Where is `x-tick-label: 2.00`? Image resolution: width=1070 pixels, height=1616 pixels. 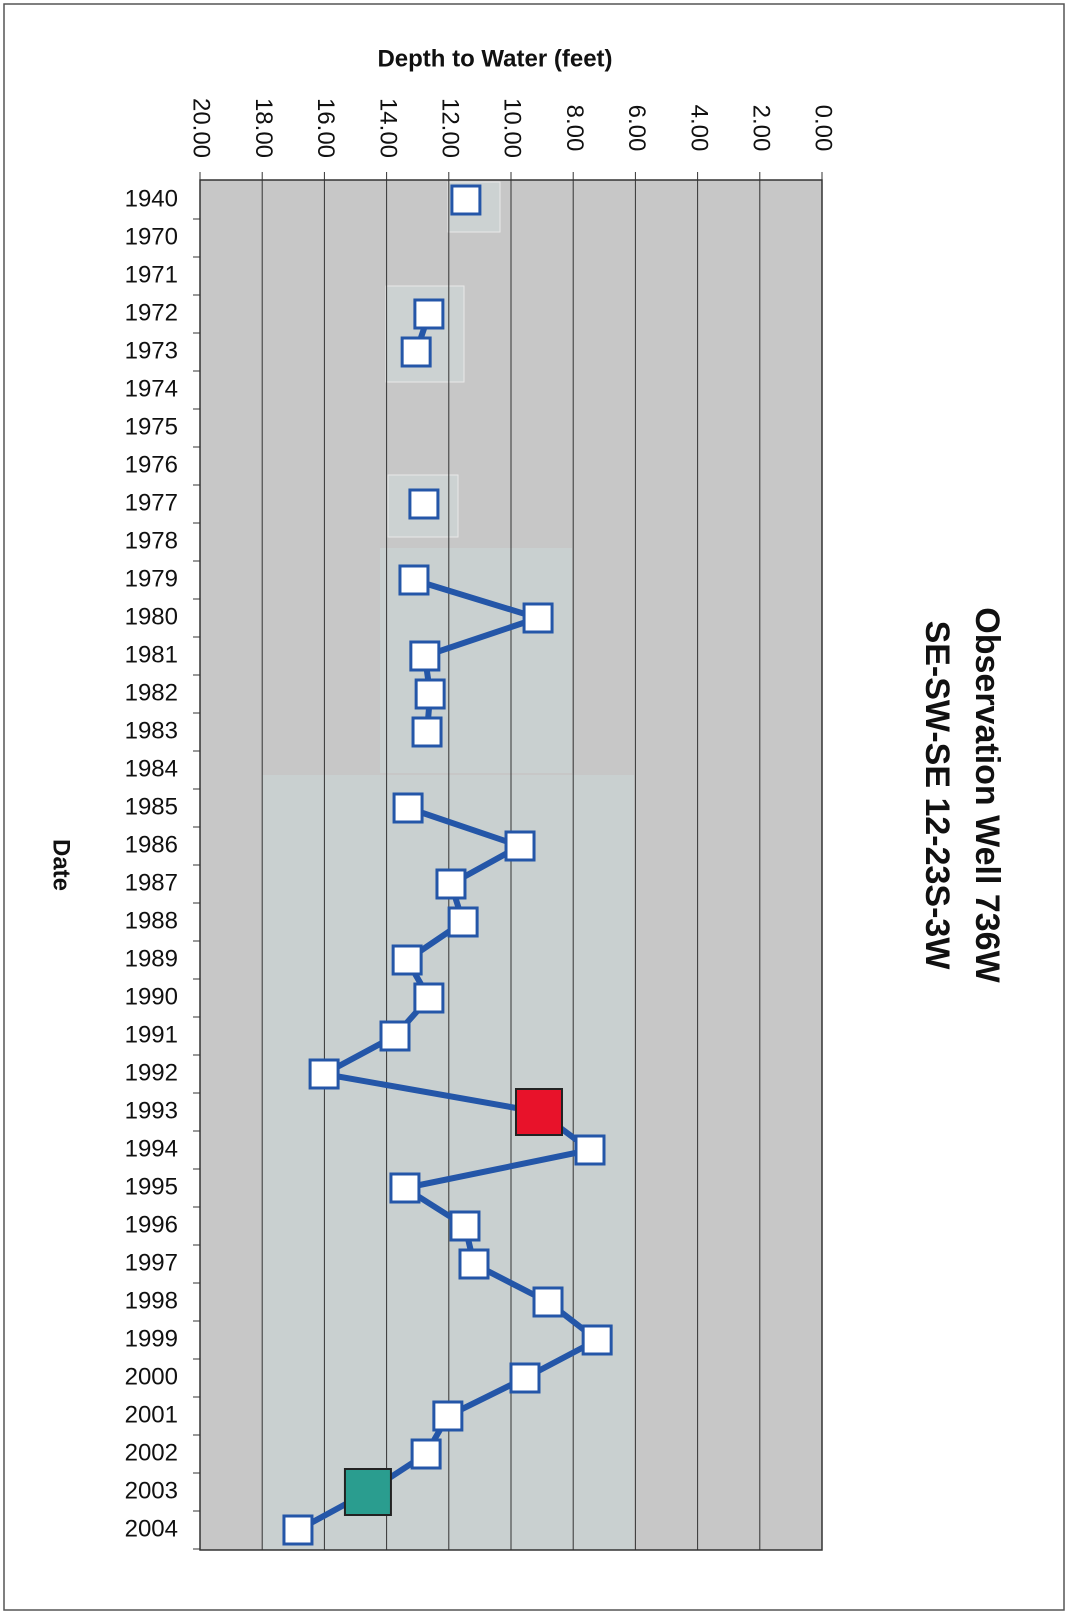
x-tick-label: 2.00 is located at coordinates (760, 128).